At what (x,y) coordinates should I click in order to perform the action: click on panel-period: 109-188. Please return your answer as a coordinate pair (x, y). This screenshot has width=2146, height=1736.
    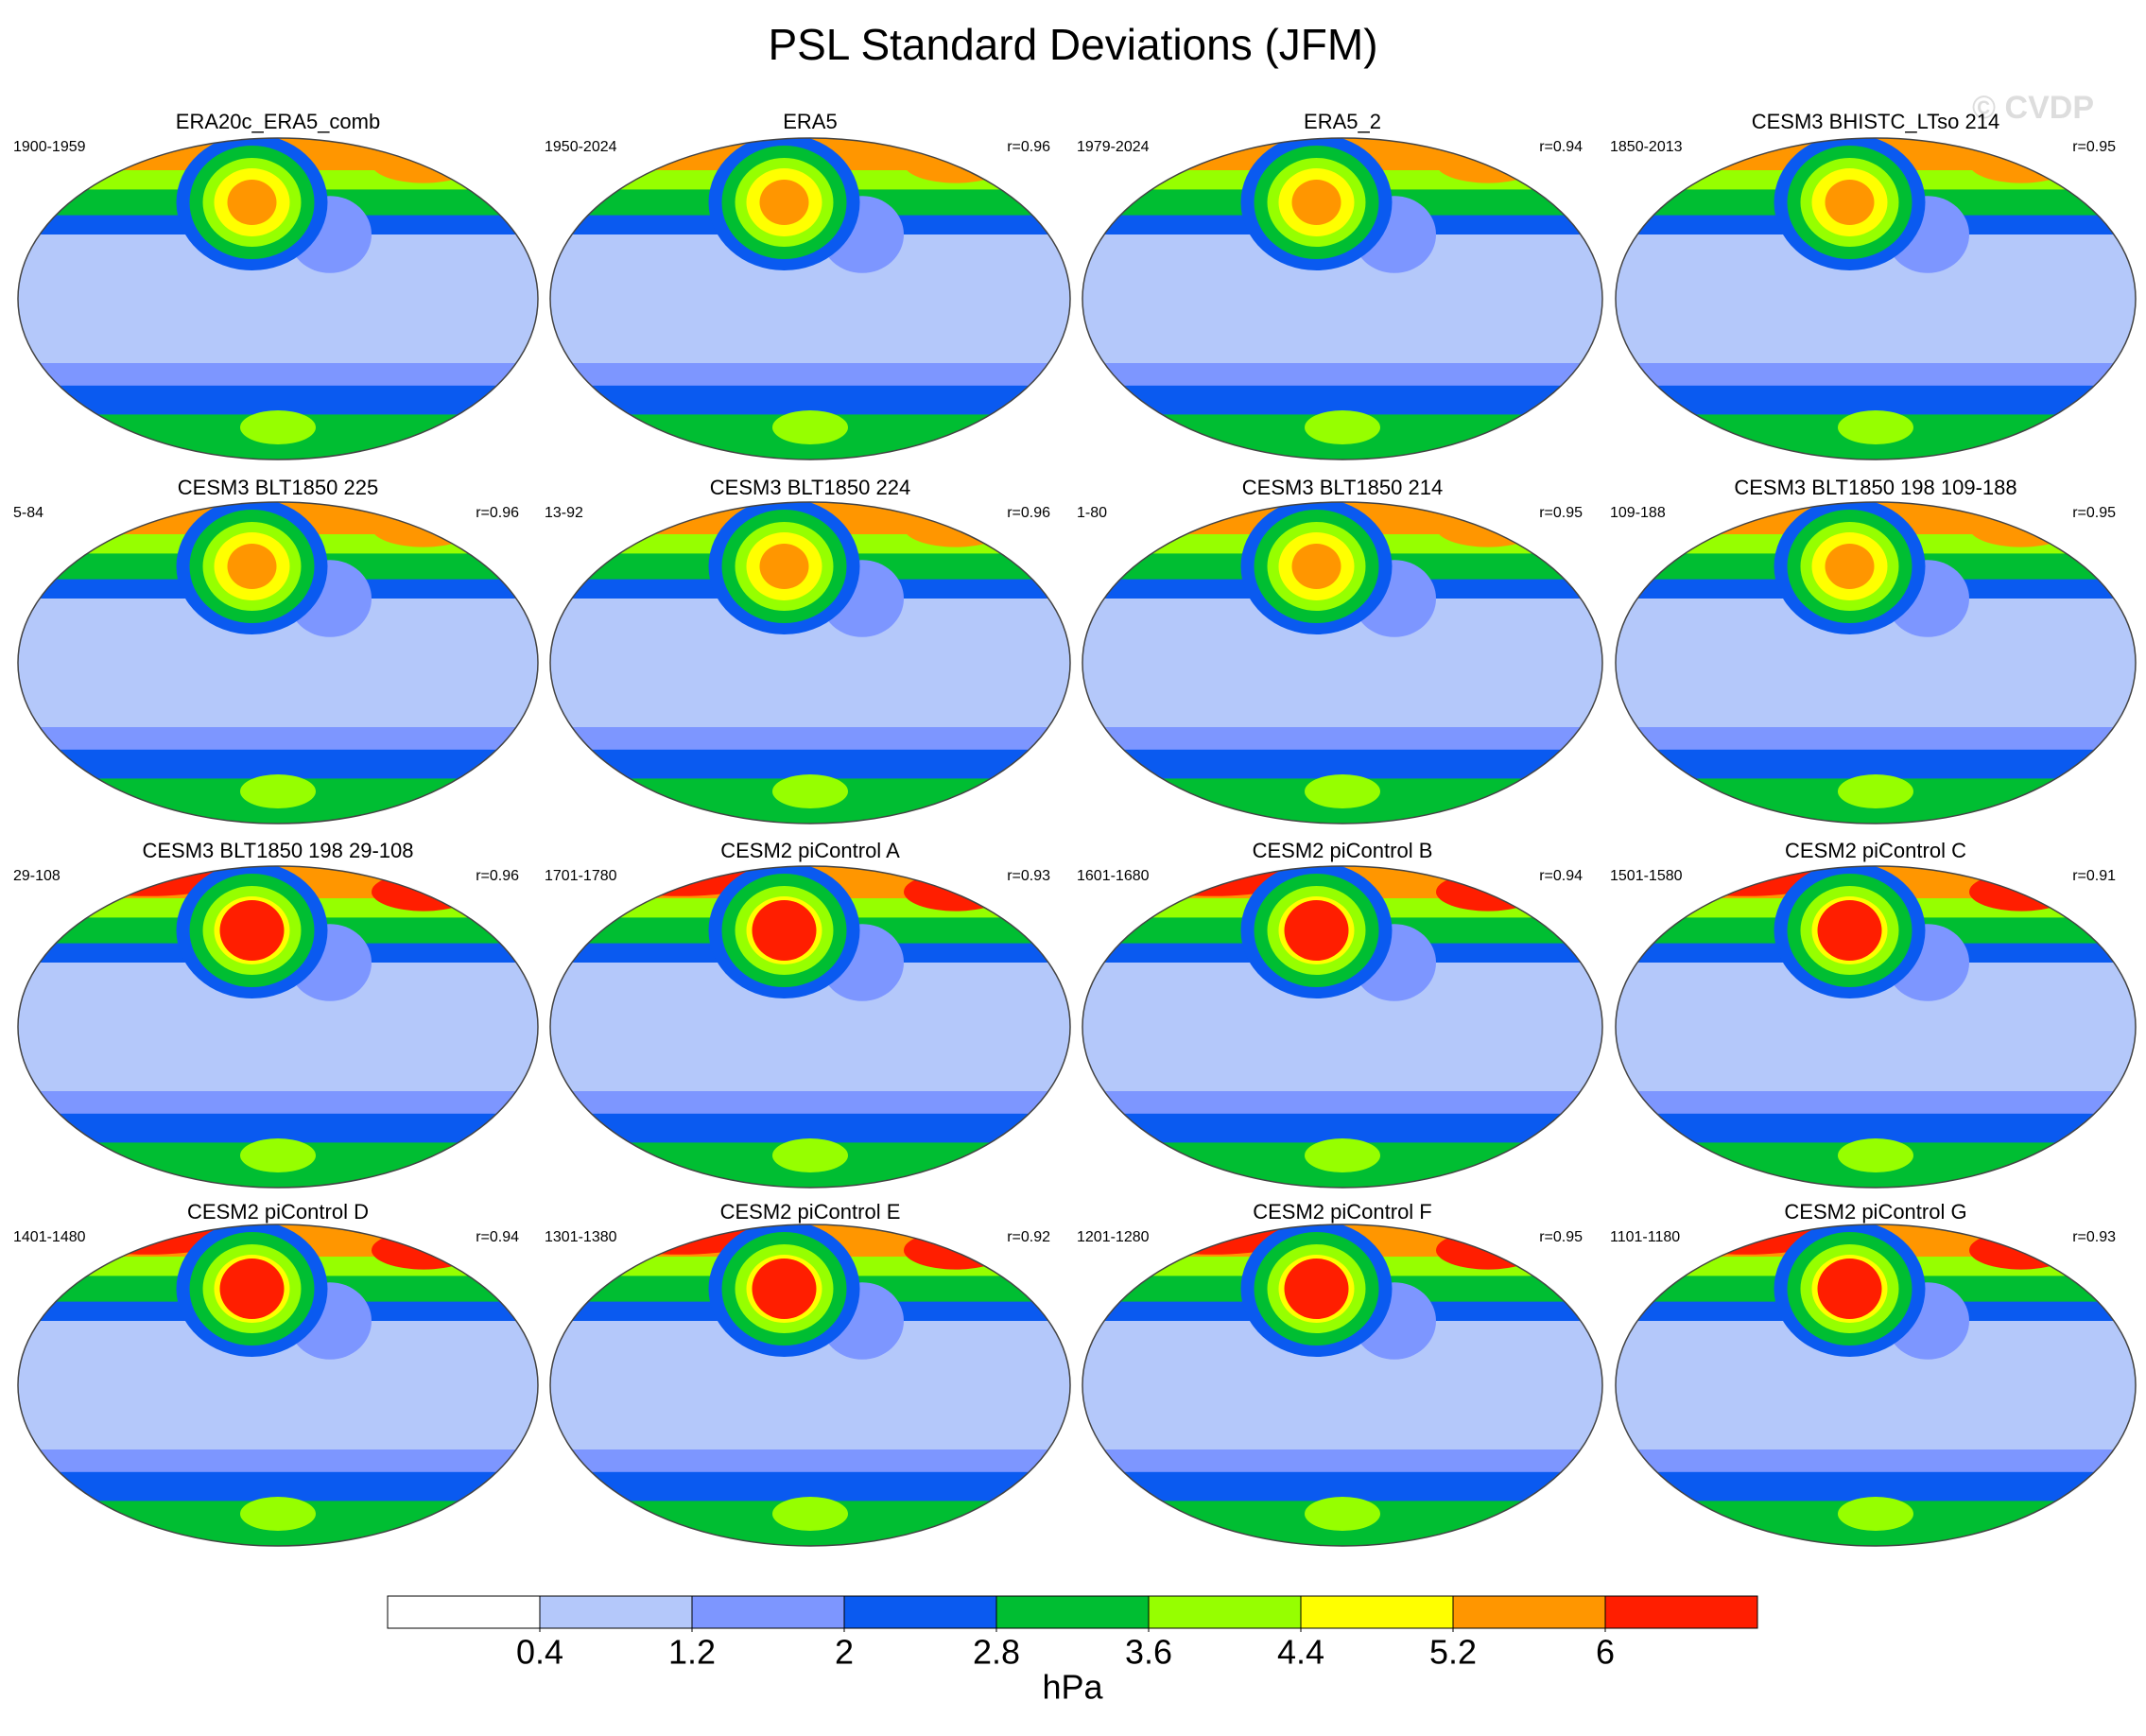
    Looking at the image, I should click on (1638, 513).